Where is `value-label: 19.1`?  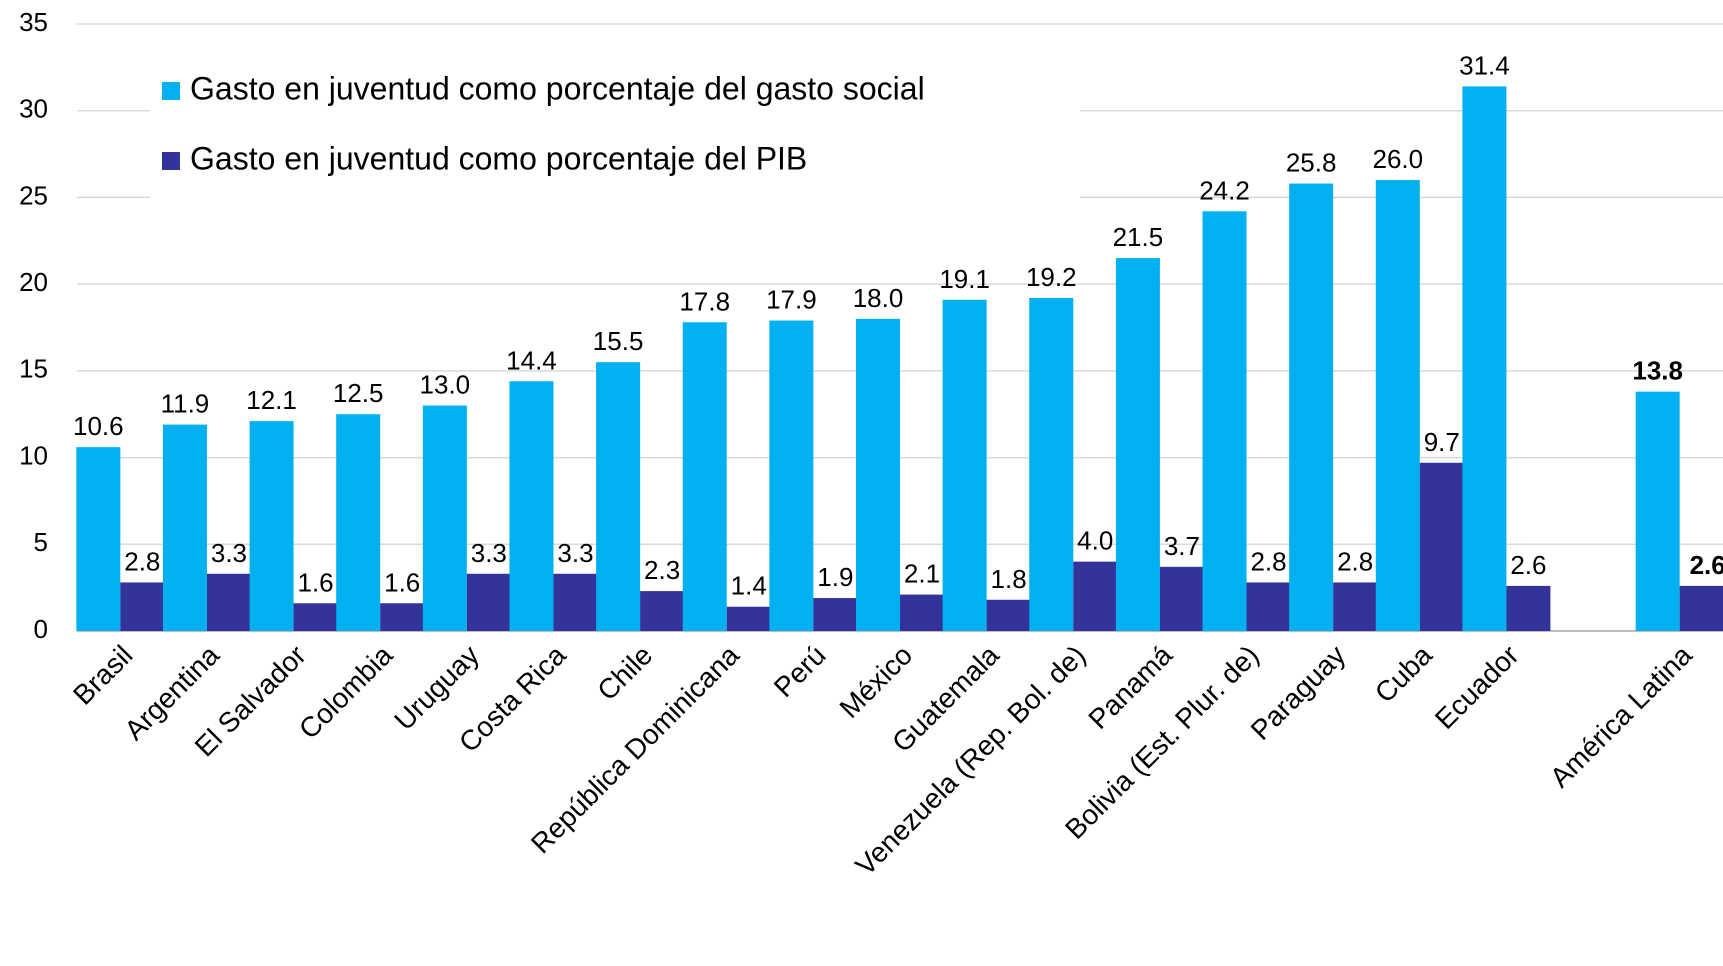 value-label: 19.1 is located at coordinates (964, 279).